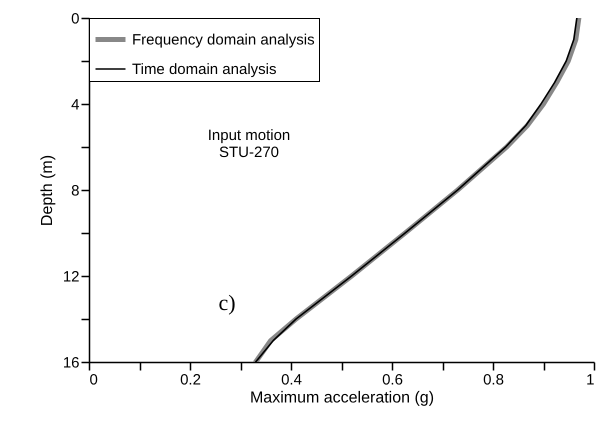 This screenshot has height=436, width=609. What do you see at coordinates (75, 105) in the screenshot?
I see `y-tick-label: 4` at bounding box center [75, 105].